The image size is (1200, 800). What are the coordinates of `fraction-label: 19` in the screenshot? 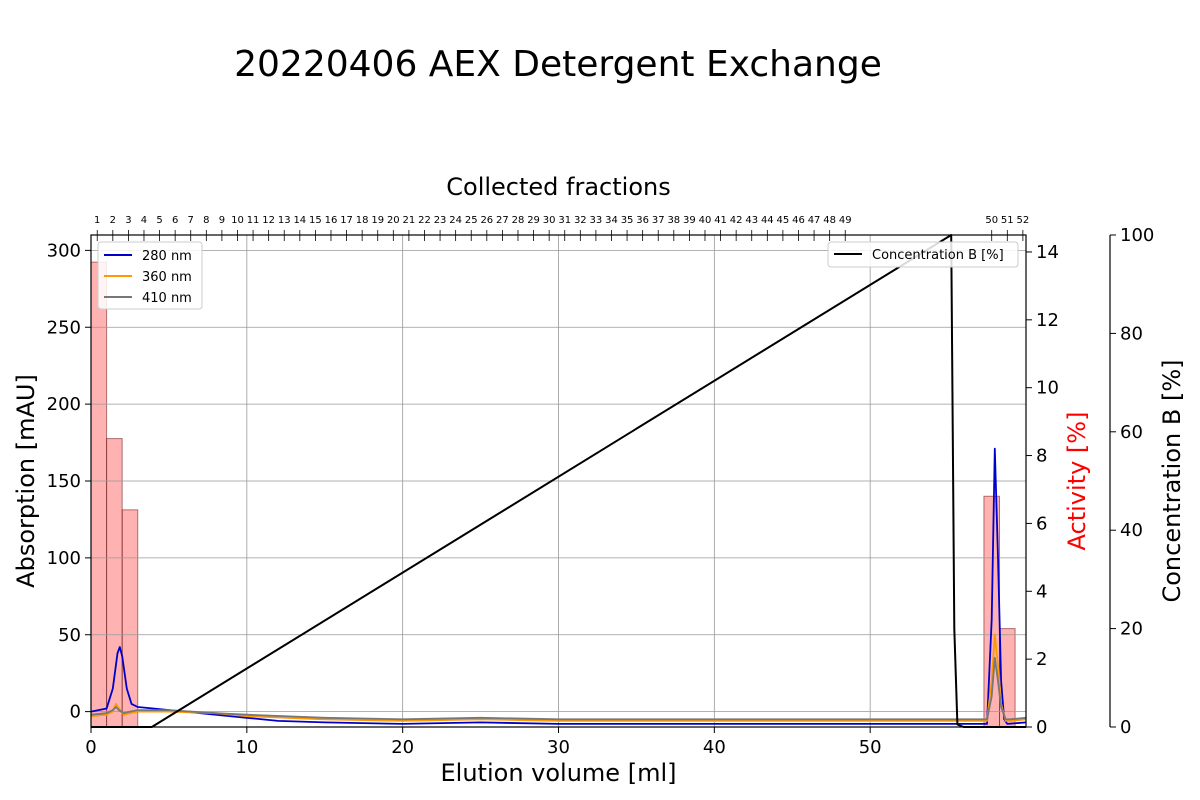 It's located at (377, 220).